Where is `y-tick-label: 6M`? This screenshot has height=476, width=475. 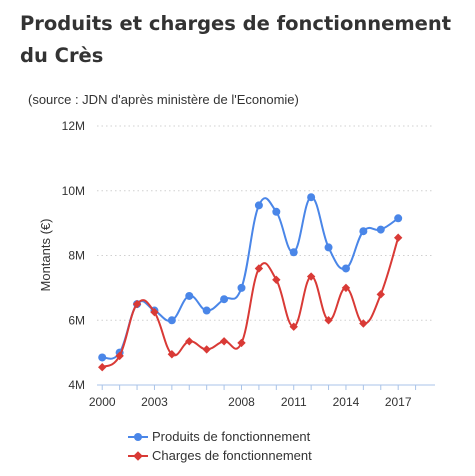 y-tick-label: 6M is located at coordinates (76, 320).